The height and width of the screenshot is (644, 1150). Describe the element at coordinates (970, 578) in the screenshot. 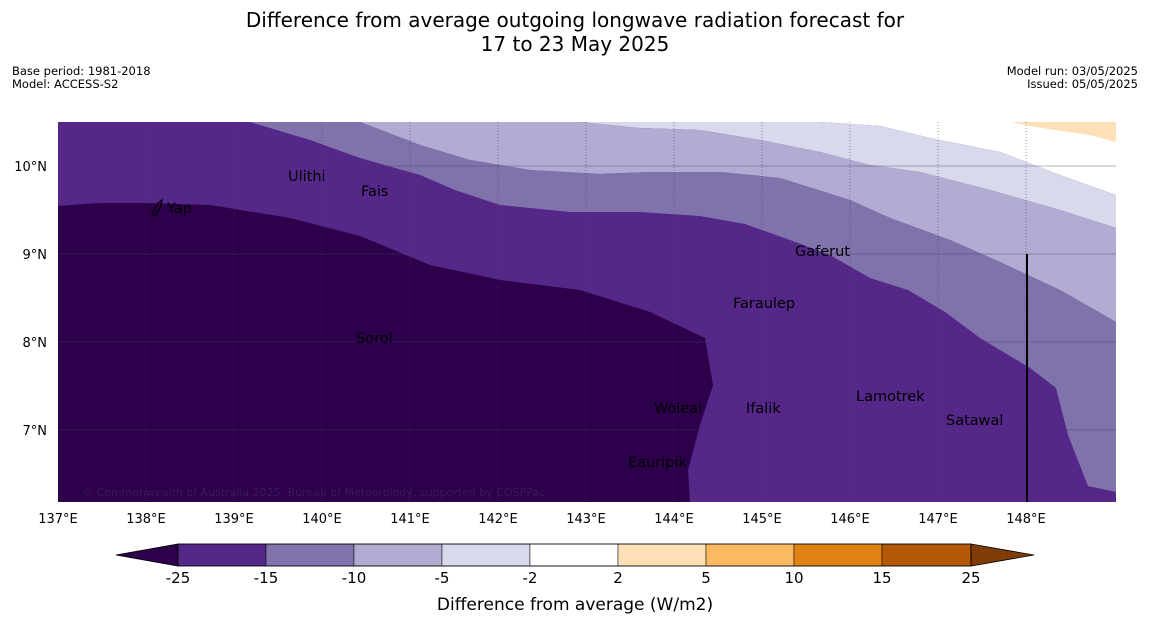

I see `colorbar-tick: 25` at that location.